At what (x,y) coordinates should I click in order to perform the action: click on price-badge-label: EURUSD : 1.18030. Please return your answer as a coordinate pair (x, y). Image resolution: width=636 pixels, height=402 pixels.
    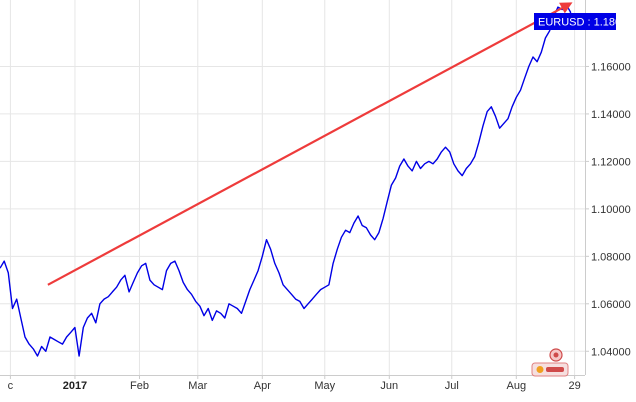
    Looking at the image, I should click on (585, 23).